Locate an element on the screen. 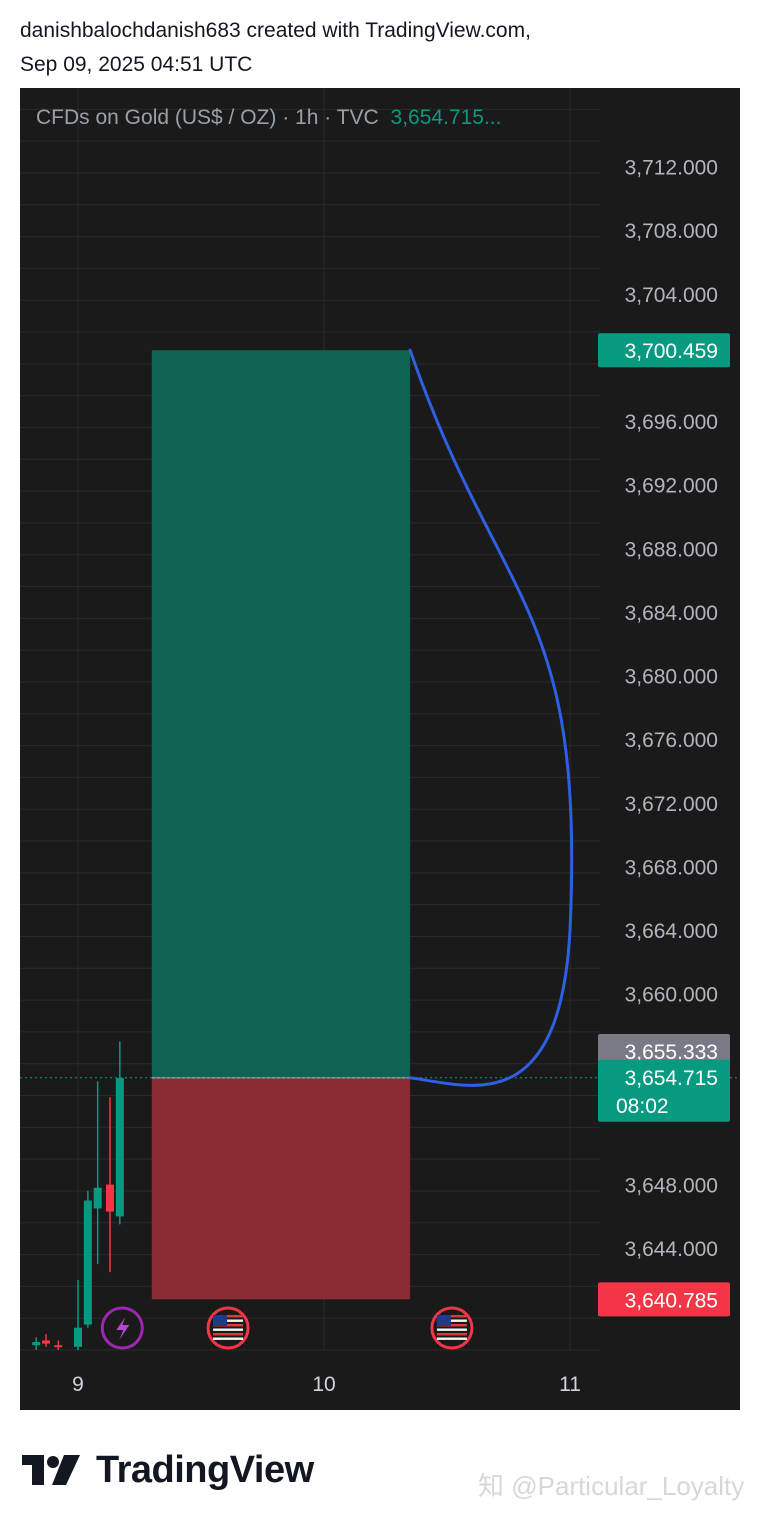  watermark: 知 @Particular_Loyalty is located at coordinates (611, 1486).